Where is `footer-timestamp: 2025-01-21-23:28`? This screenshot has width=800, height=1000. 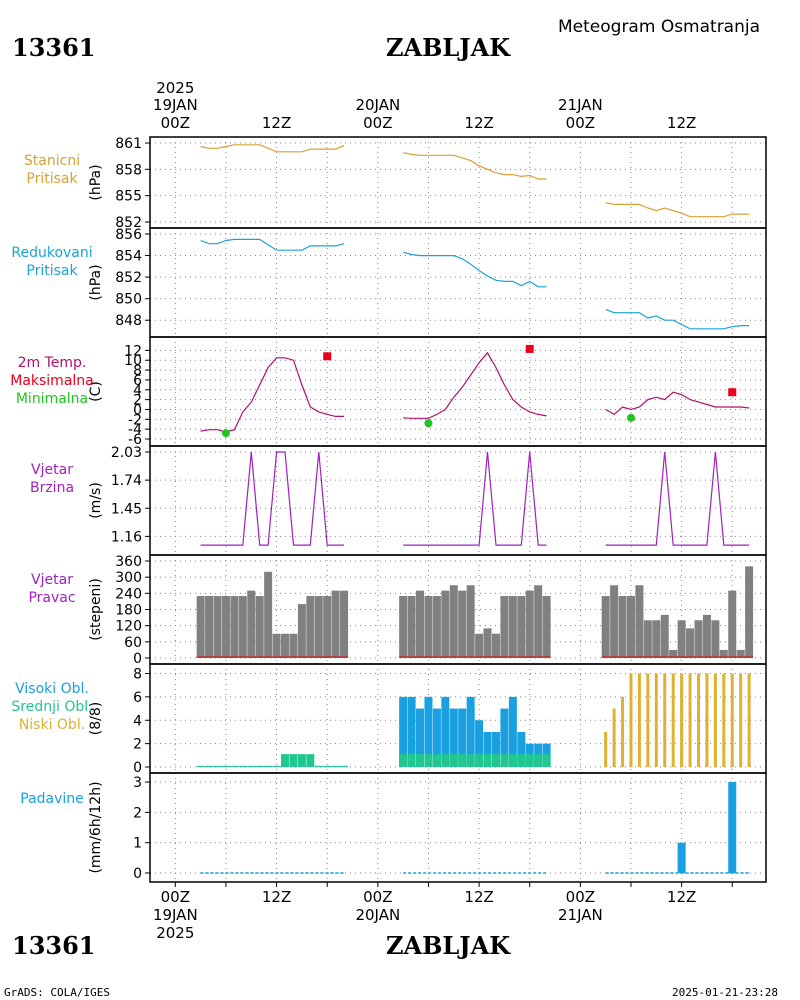
footer-timestamp: 2025-01-21-23:28 is located at coordinates (725, 992).